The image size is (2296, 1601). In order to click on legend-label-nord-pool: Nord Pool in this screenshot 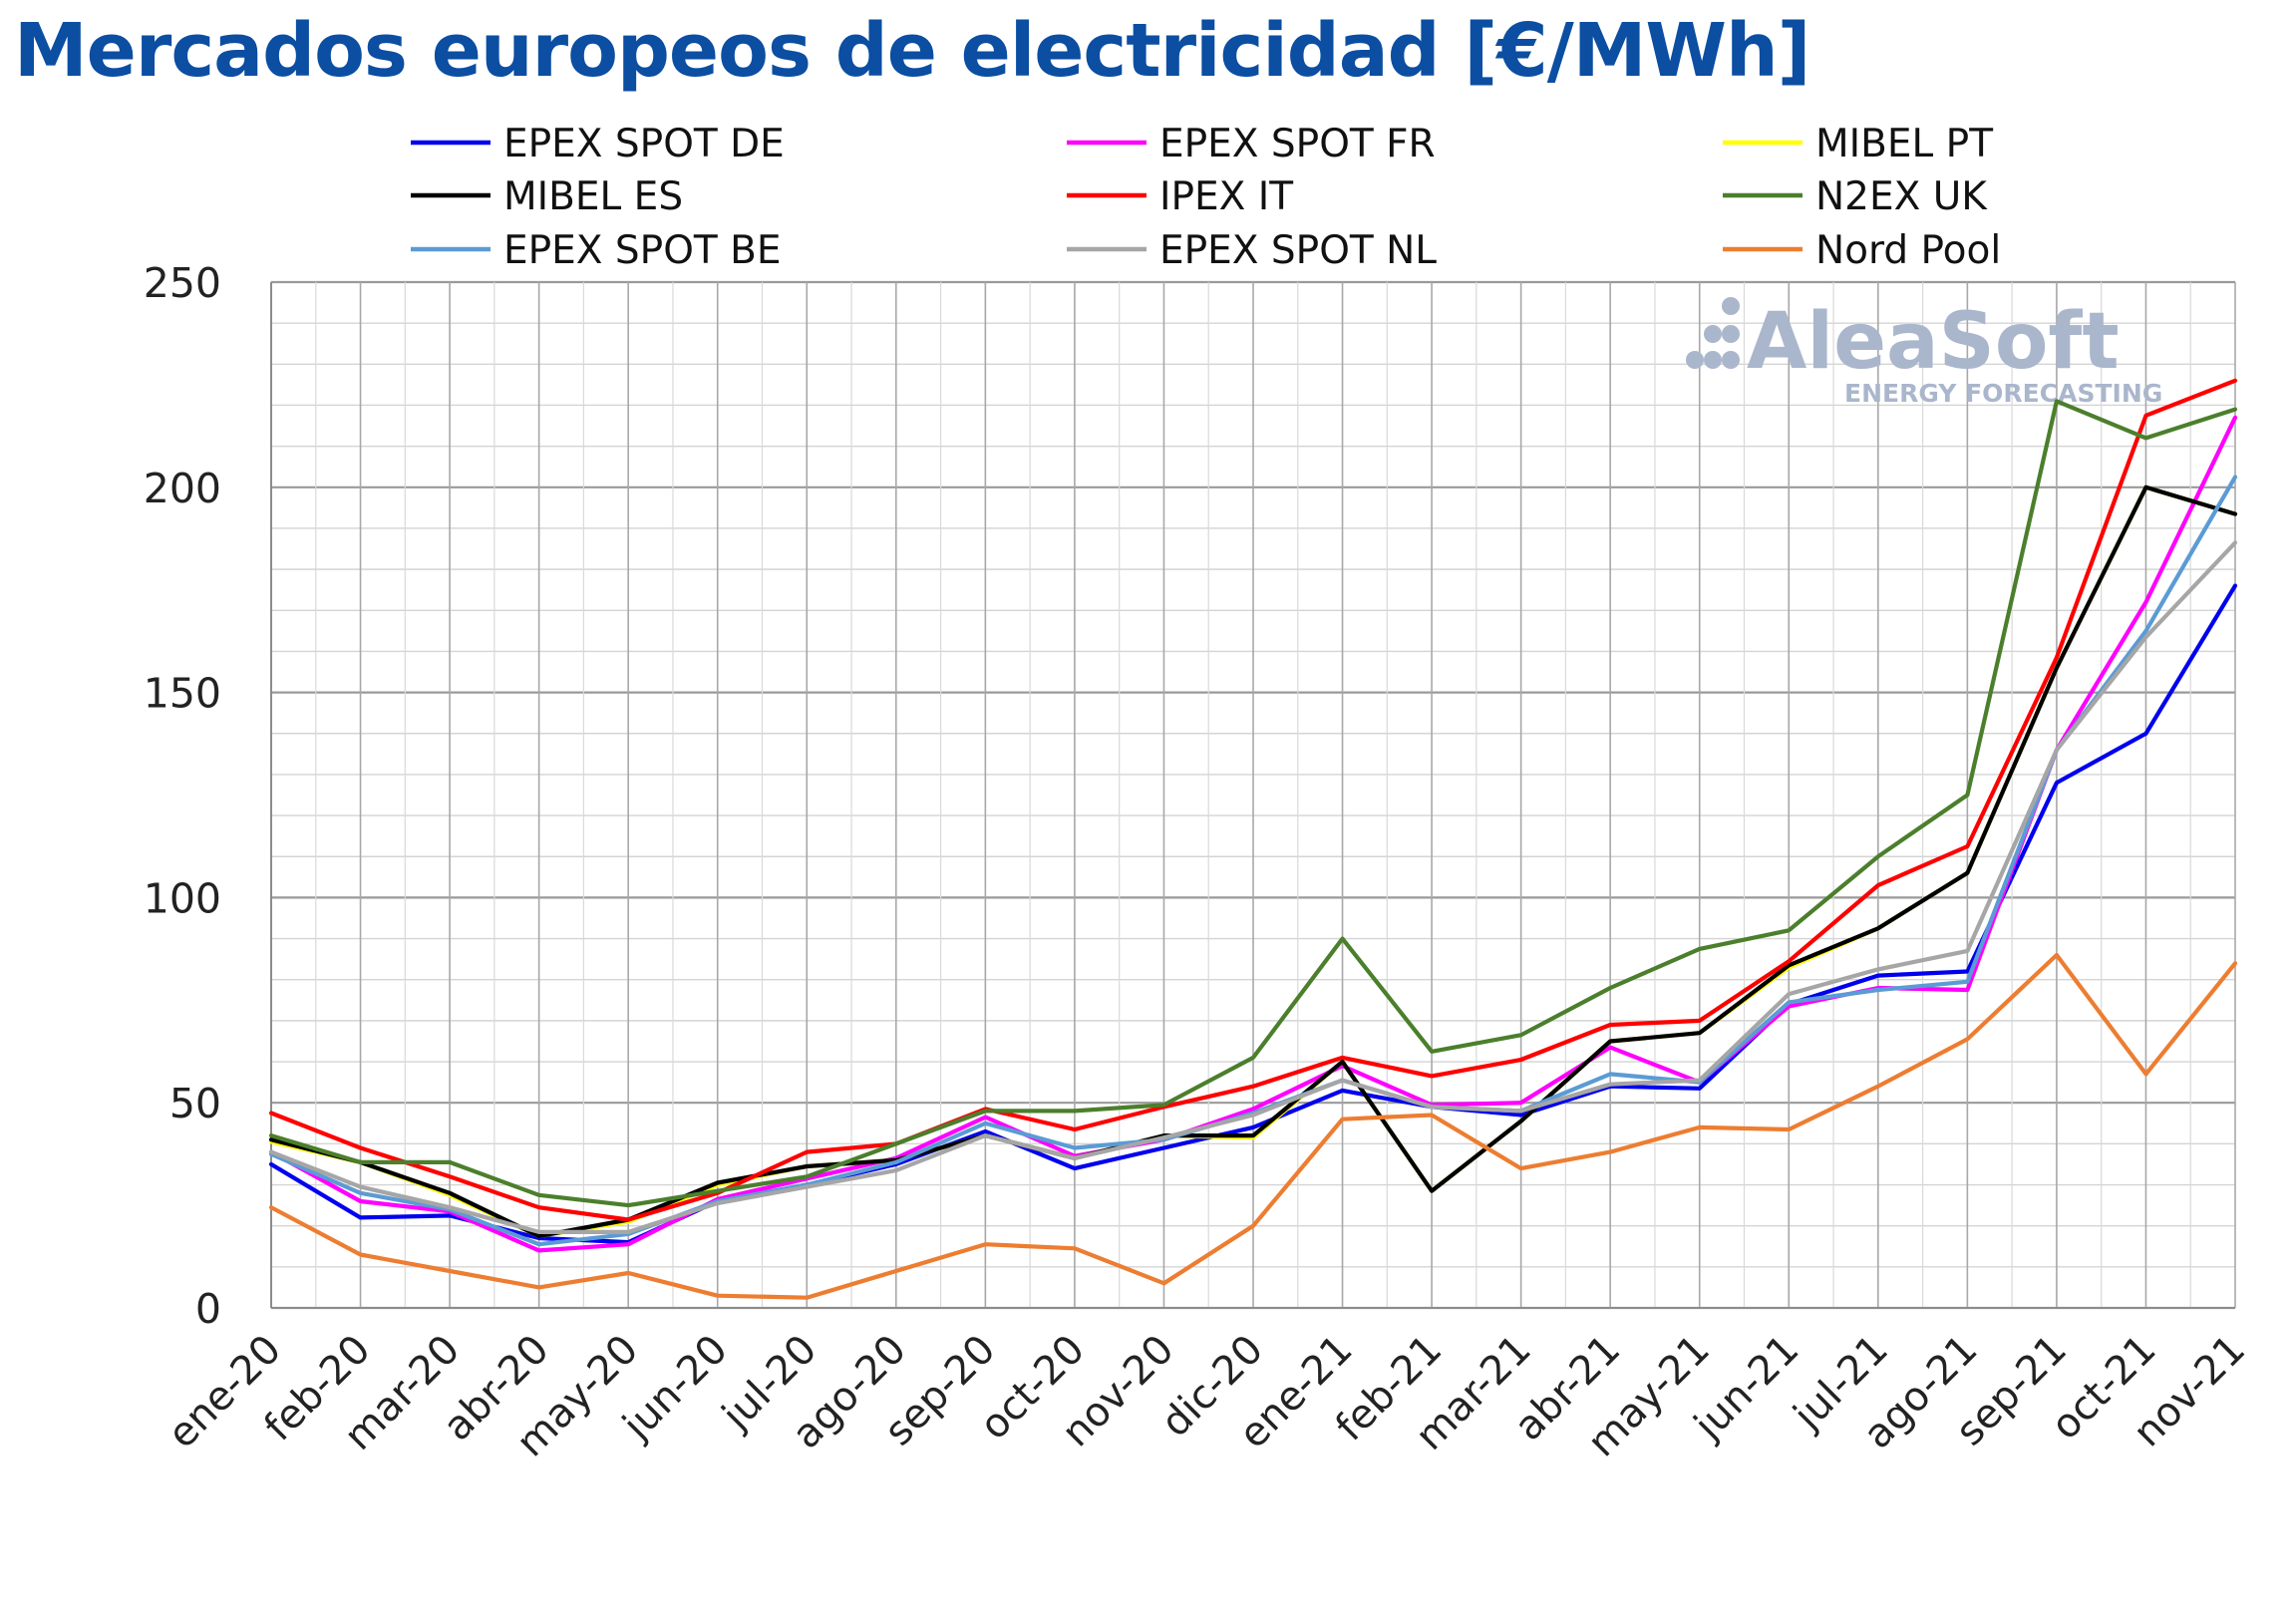, I will do `click(1908, 250)`.